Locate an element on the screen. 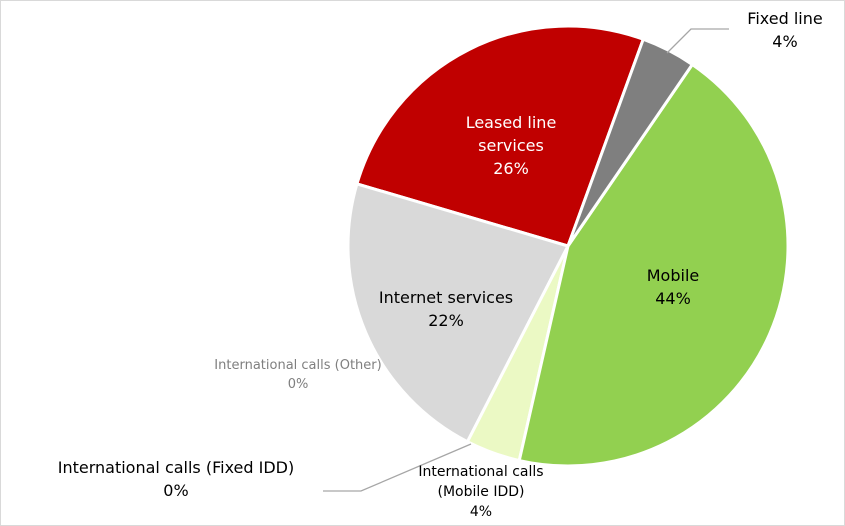  category-label: International calls (Other) is located at coordinates (298, 365).